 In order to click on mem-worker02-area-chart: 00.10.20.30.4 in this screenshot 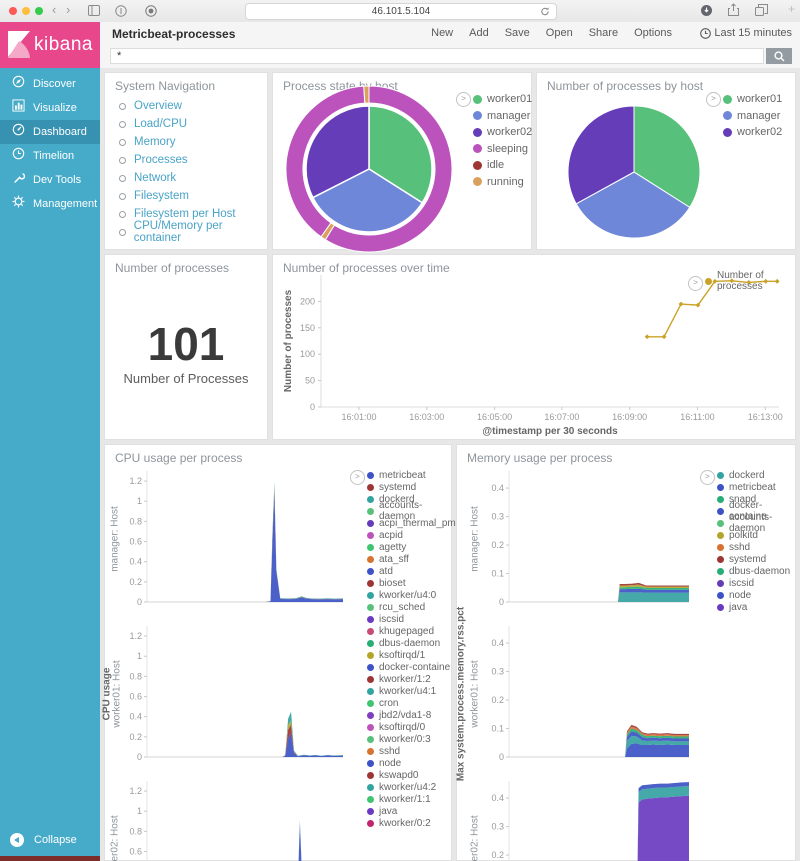, I will do `click(587, 818)`.